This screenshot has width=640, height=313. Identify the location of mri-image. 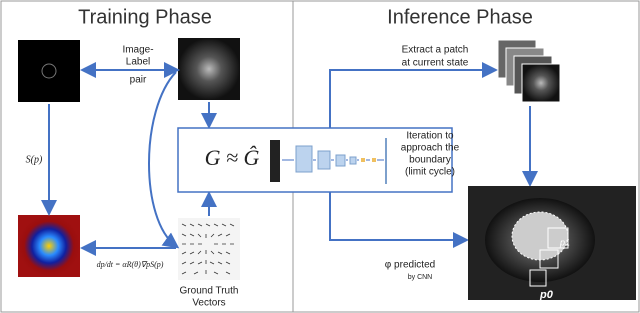
(209, 69).